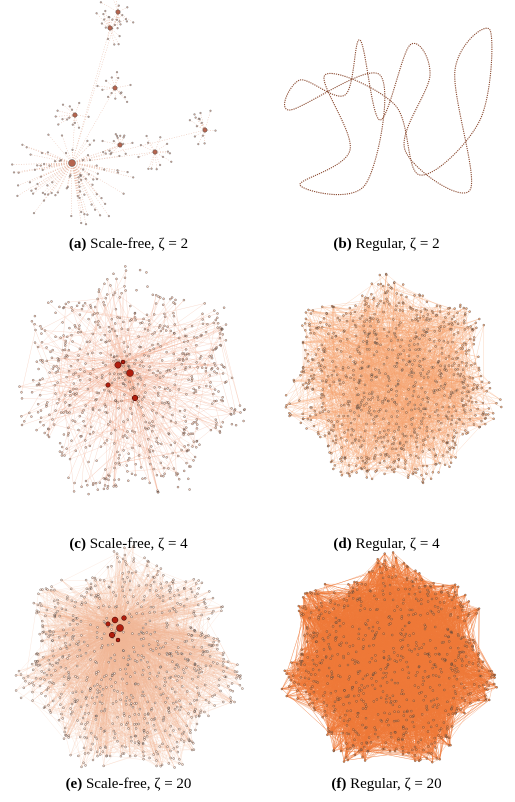 The width and height of the screenshot is (515, 802). What do you see at coordinates (74, 784) in the screenshot?
I see `subfigure-label: (e)` at bounding box center [74, 784].